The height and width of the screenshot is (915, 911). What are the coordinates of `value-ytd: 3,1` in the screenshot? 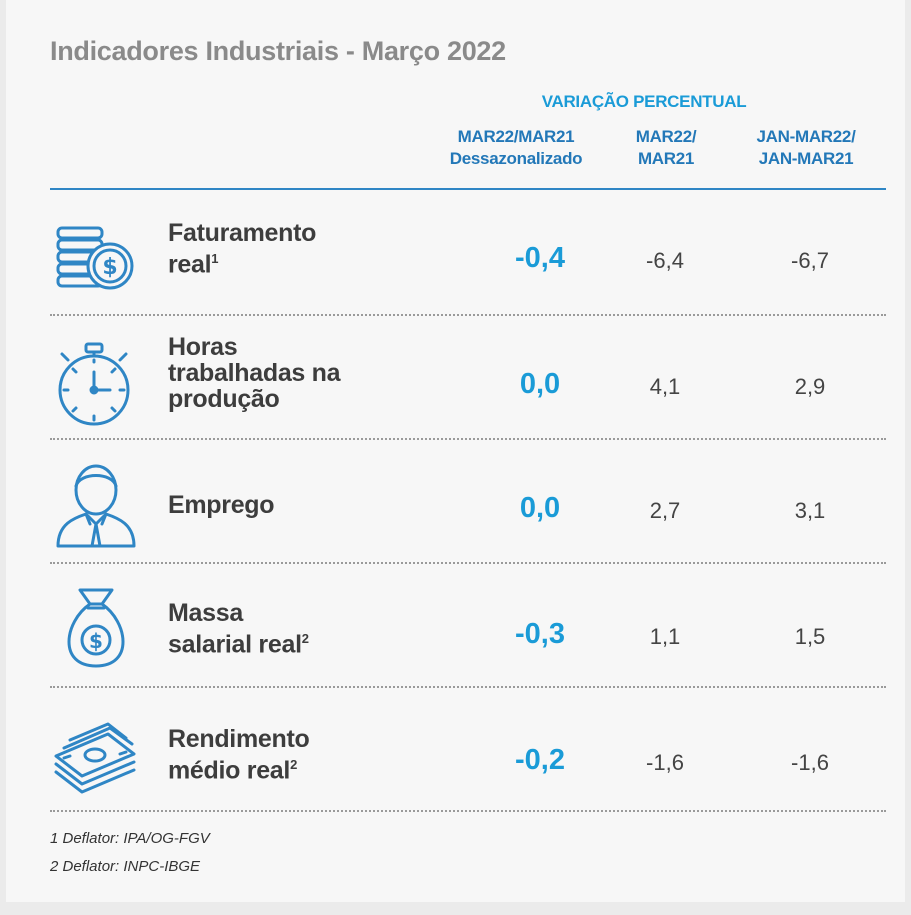 It's located at (810, 510).